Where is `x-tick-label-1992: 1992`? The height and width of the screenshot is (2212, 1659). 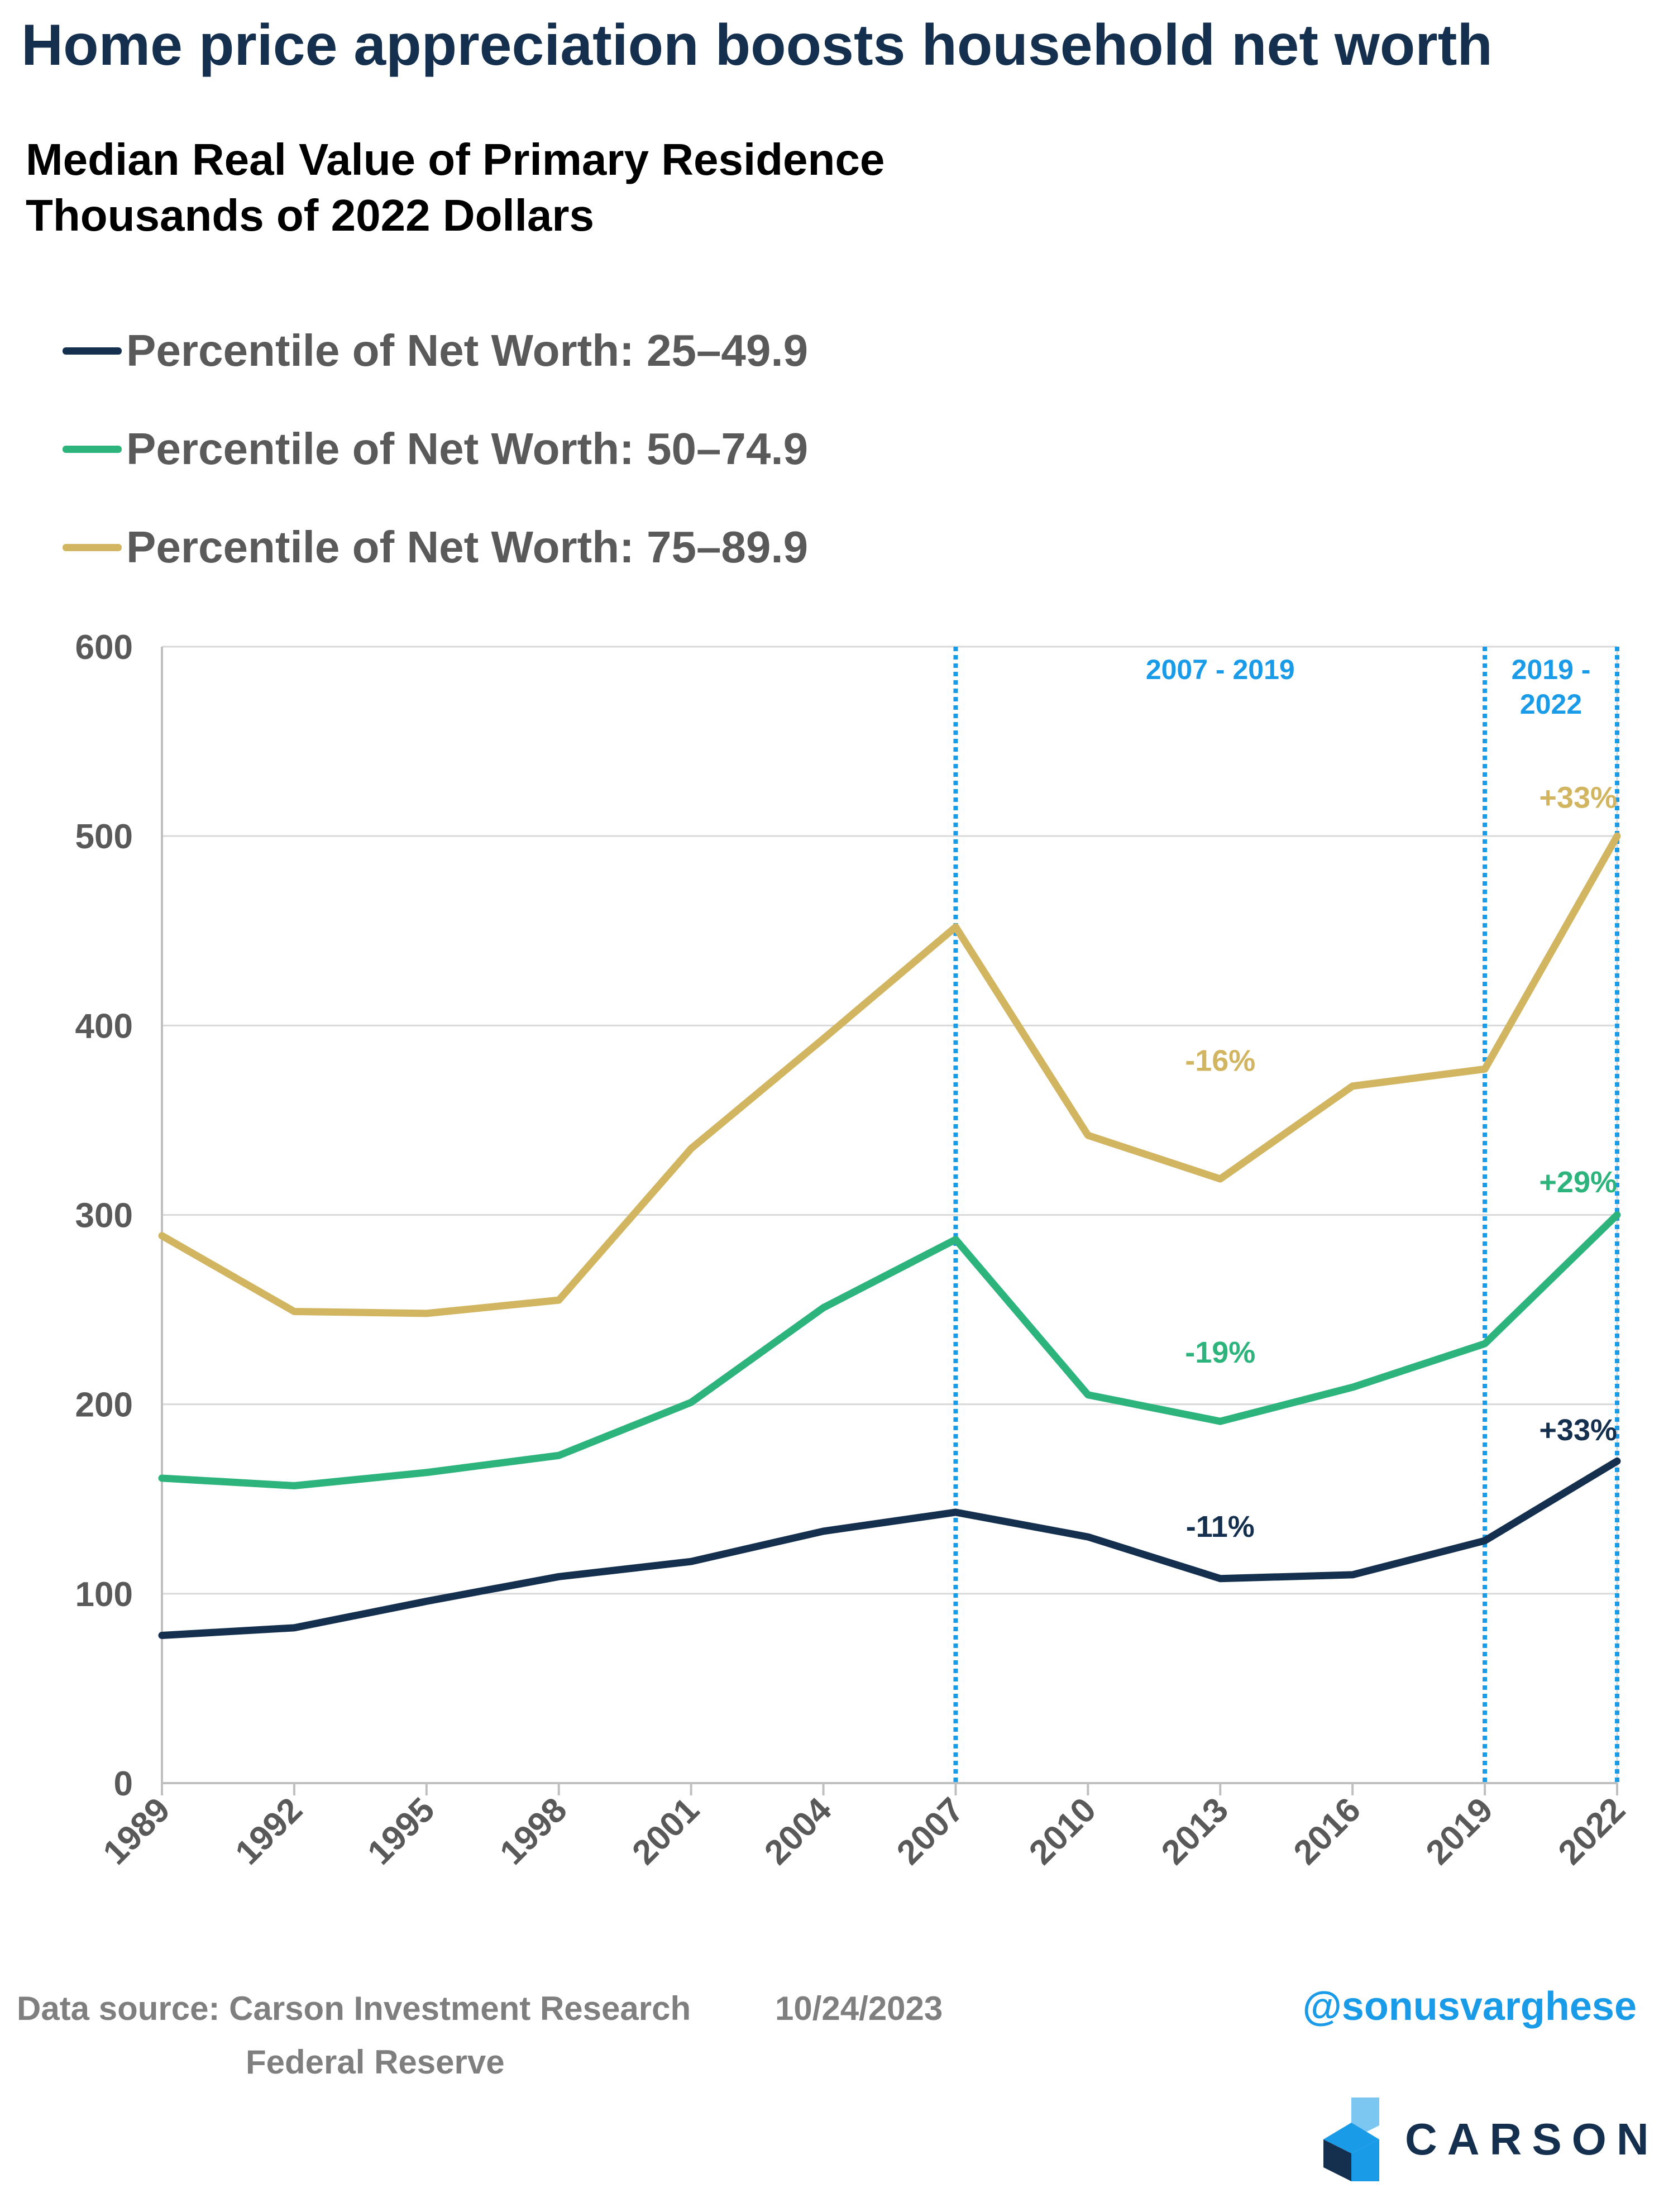 x-tick-label-1992: 1992 is located at coordinates (268, 1831).